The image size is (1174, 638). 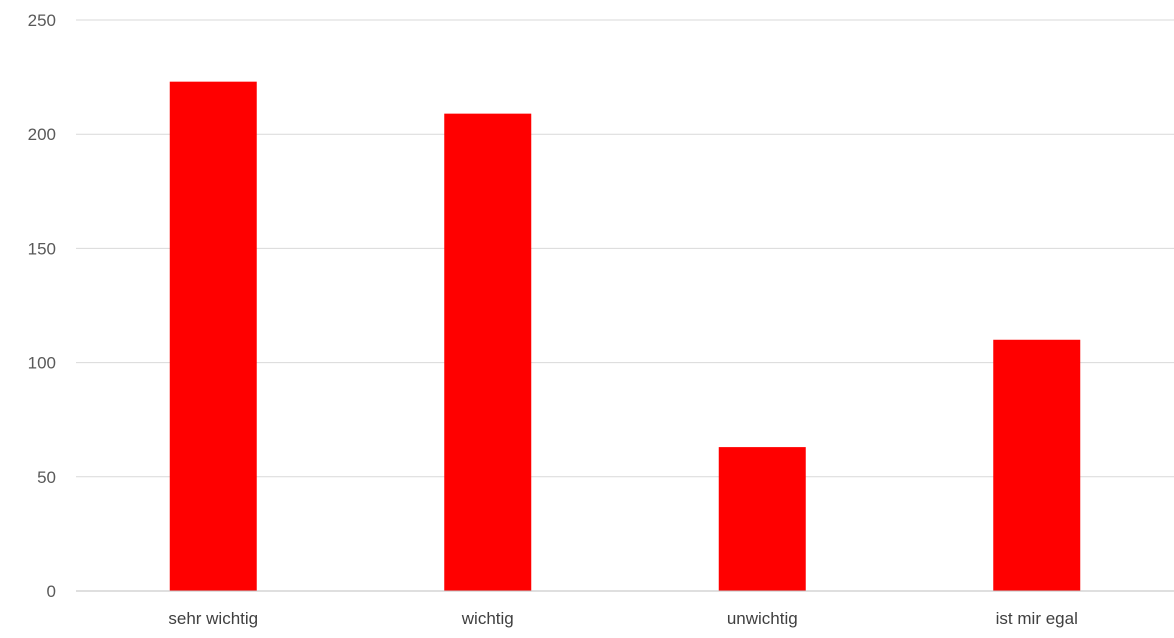 What do you see at coordinates (213, 336) in the screenshot?
I see `bar-sehr-wichtig` at bounding box center [213, 336].